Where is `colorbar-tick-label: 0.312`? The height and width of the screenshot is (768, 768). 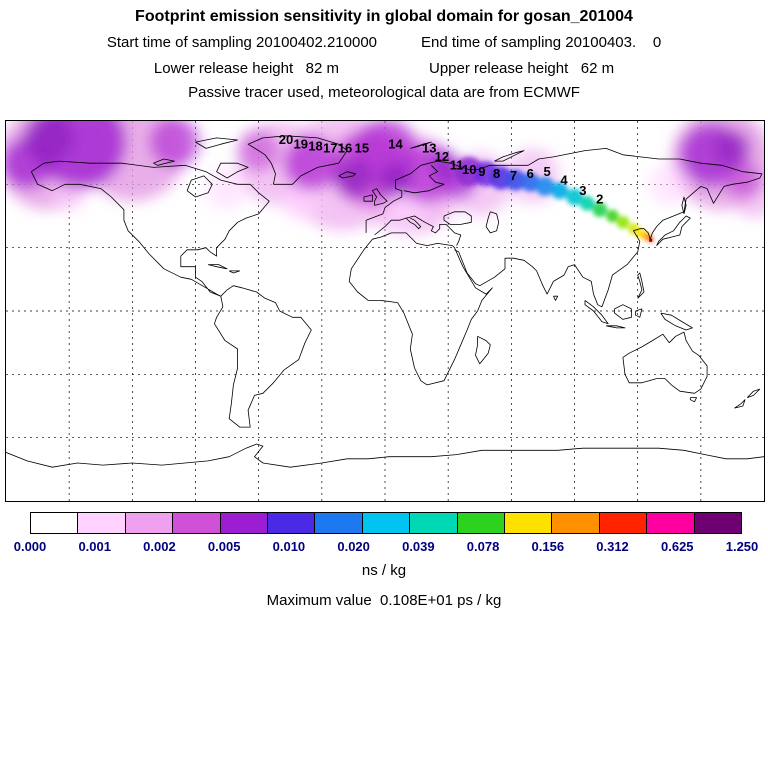
colorbar-tick-label: 0.312 is located at coordinates (612, 546).